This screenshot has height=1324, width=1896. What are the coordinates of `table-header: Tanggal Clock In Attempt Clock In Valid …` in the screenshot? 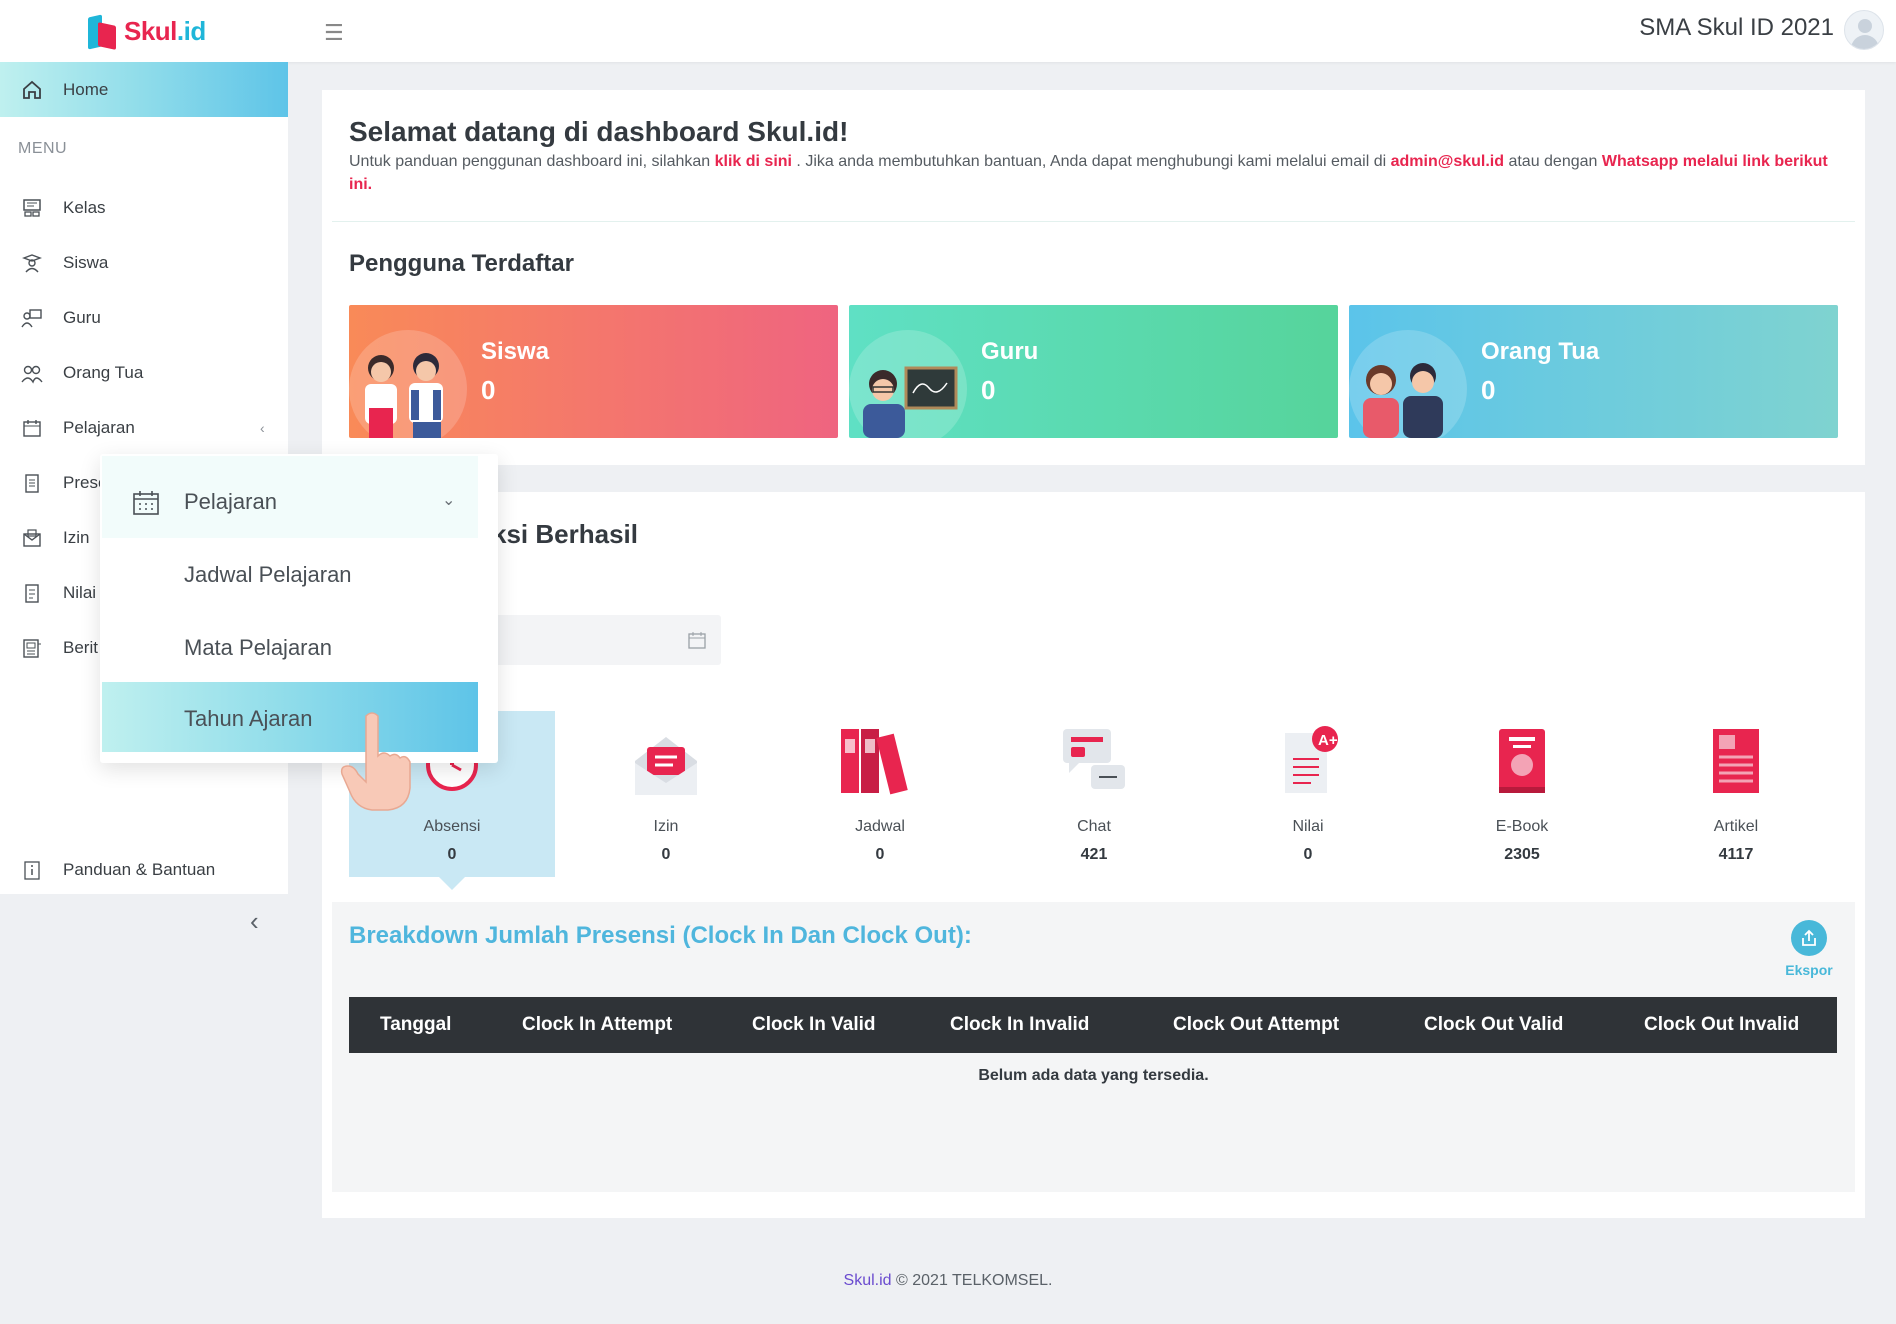 It's located at (1093, 1025).